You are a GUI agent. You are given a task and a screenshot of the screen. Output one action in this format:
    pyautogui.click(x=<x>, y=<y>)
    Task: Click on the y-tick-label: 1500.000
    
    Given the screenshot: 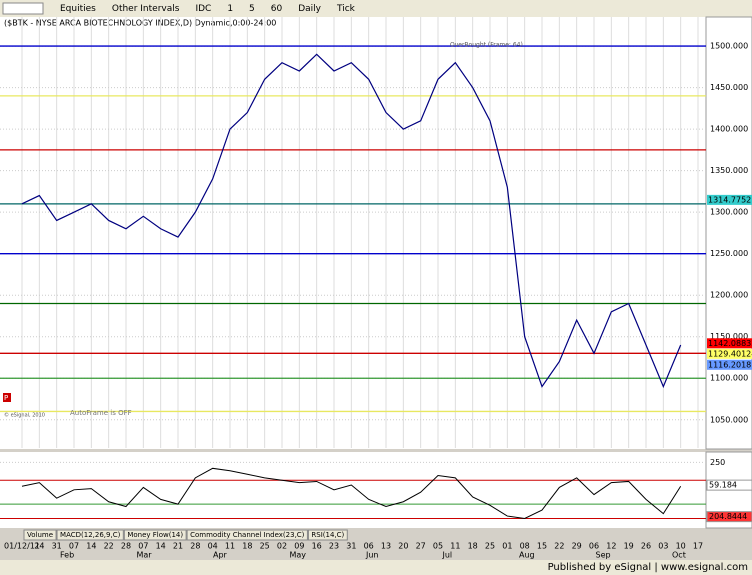 What is the action you would take?
    pyautogui.click(x=729, y=46)
    